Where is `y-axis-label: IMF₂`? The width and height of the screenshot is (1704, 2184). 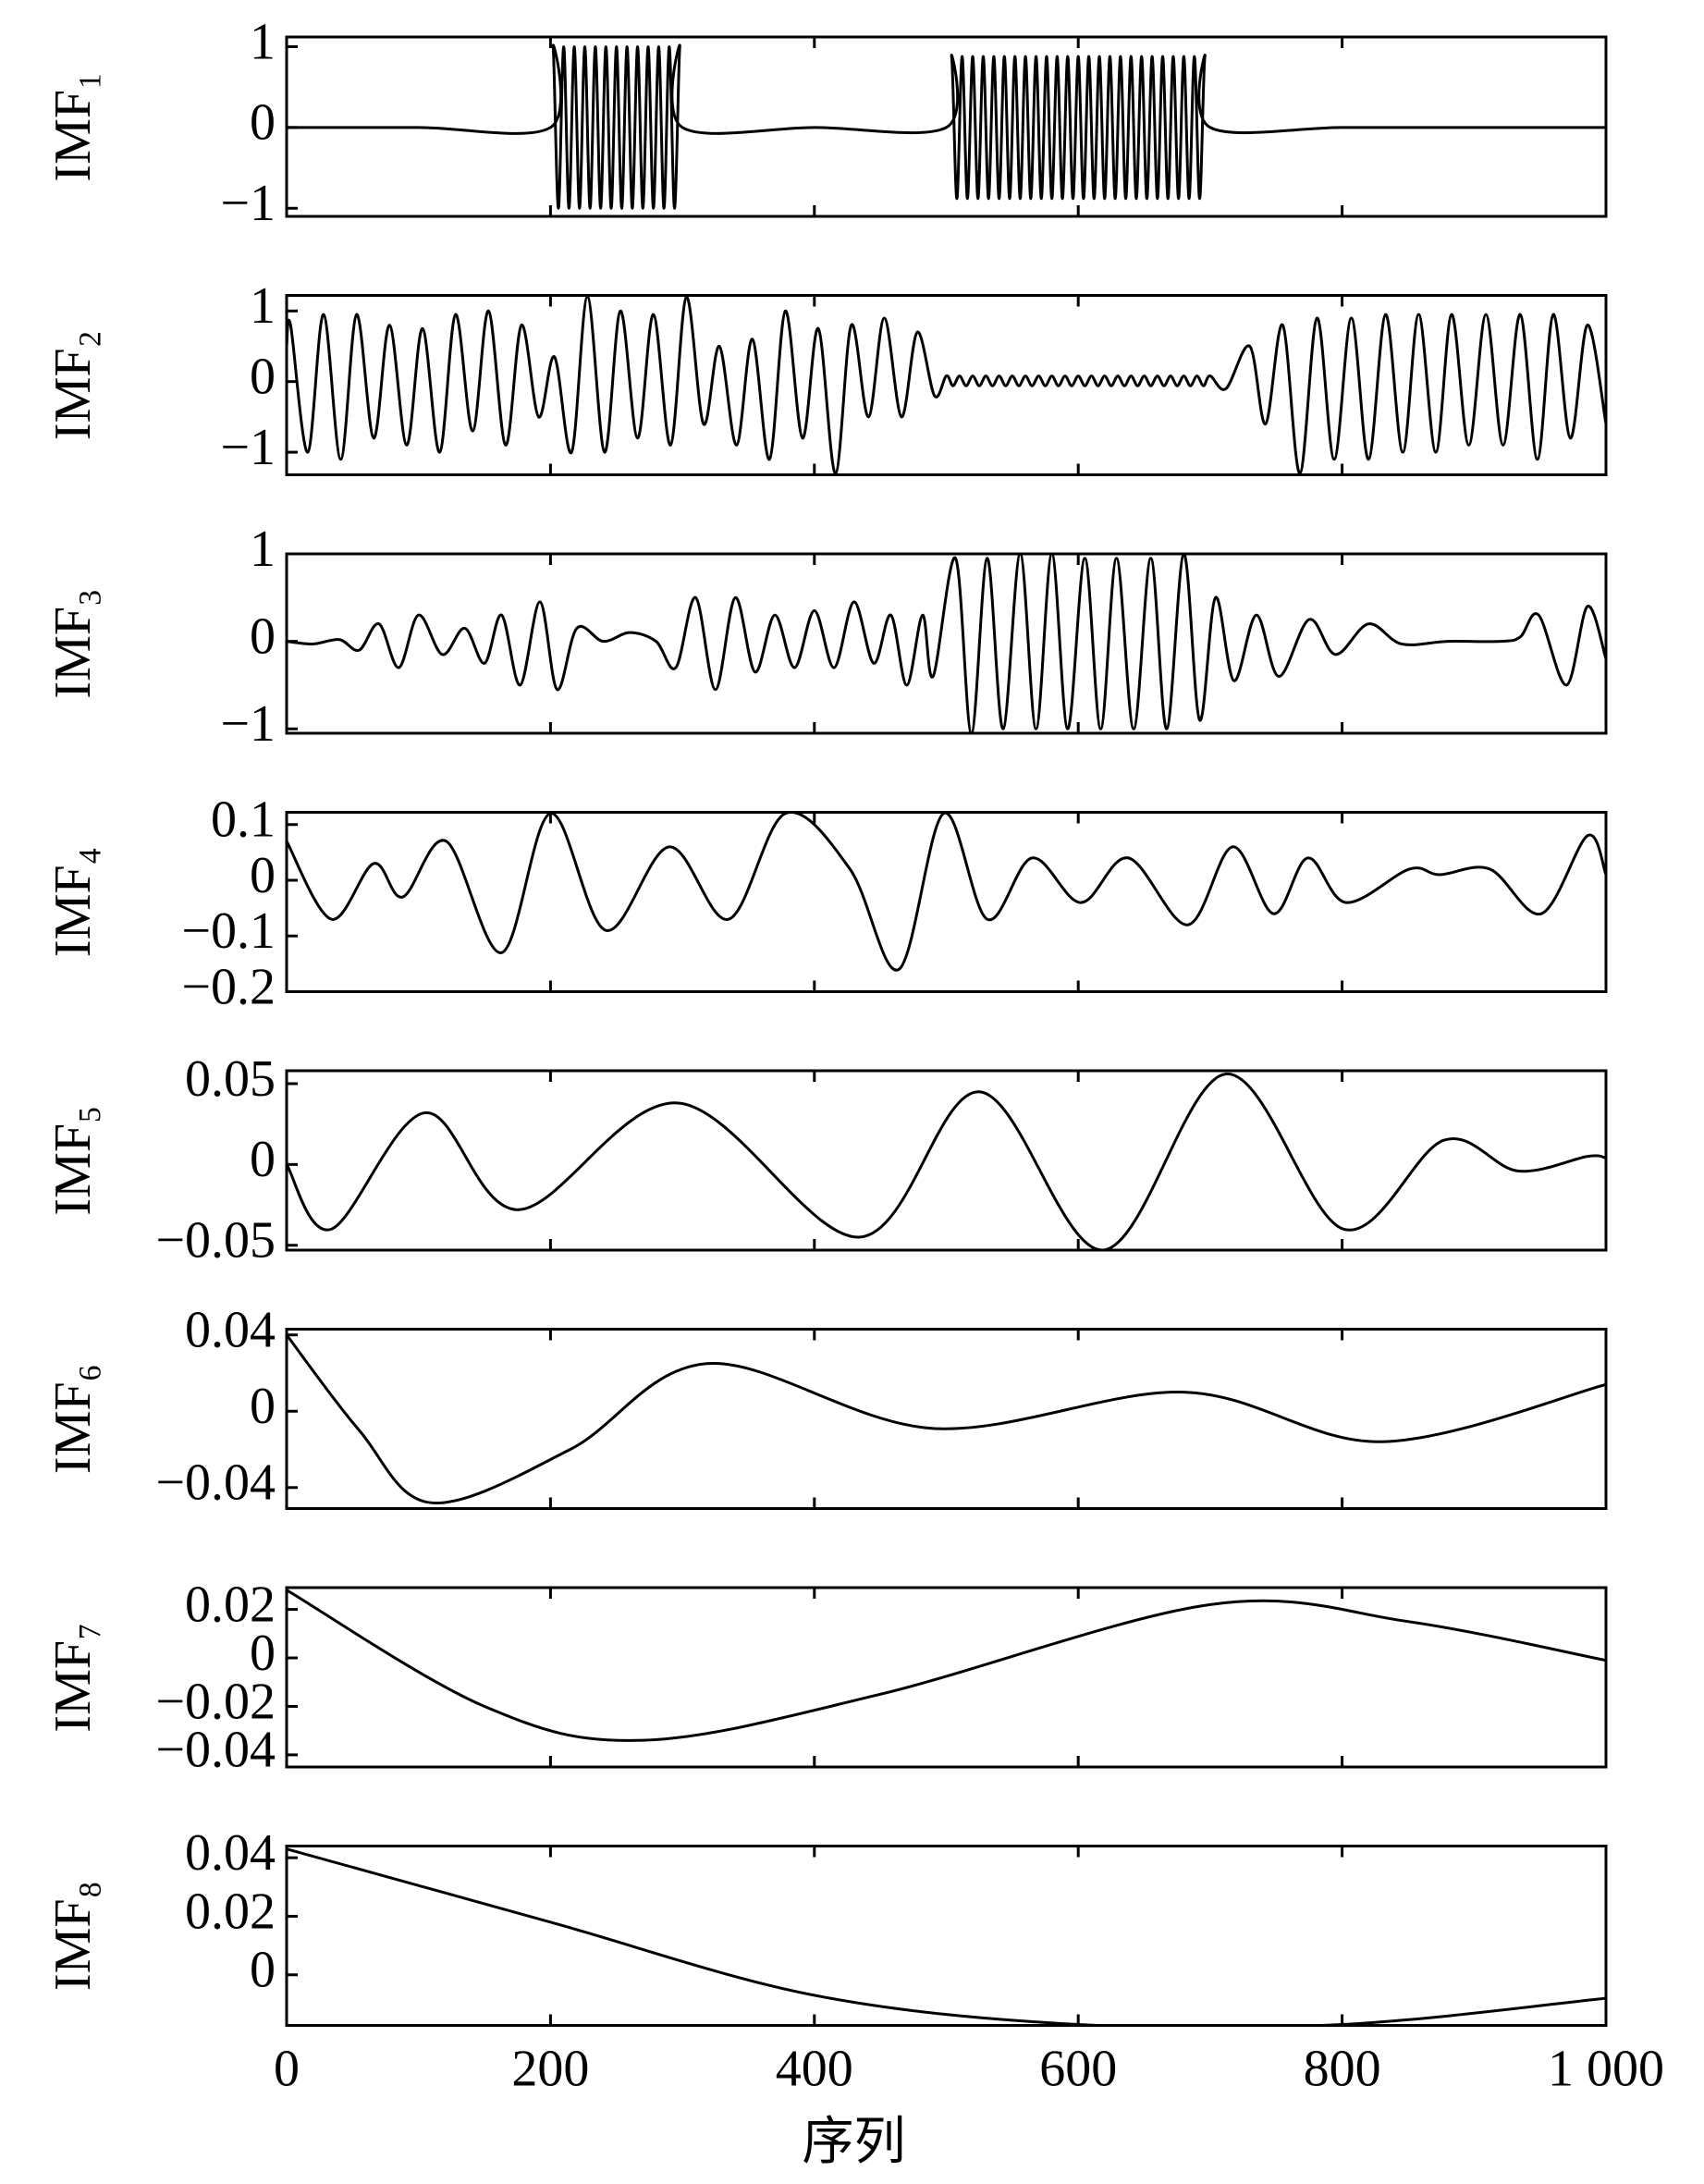
y-axis-label: IMF₂ is located at coordinates (73, 385).